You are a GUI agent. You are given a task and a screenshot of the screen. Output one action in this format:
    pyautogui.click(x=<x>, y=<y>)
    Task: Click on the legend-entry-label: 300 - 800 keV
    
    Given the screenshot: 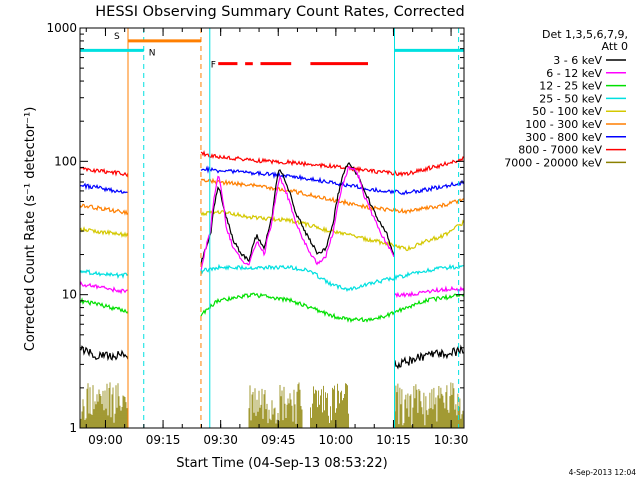 What is the action you would take?
    pyautogui.click(x=563, y=137)
    